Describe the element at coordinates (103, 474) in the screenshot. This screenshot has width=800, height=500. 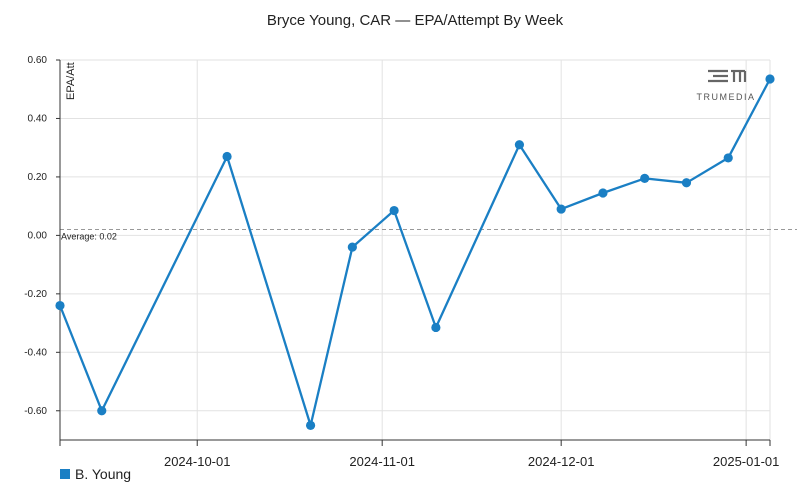
I see `legend-label-b-young: B. Young` at that location.